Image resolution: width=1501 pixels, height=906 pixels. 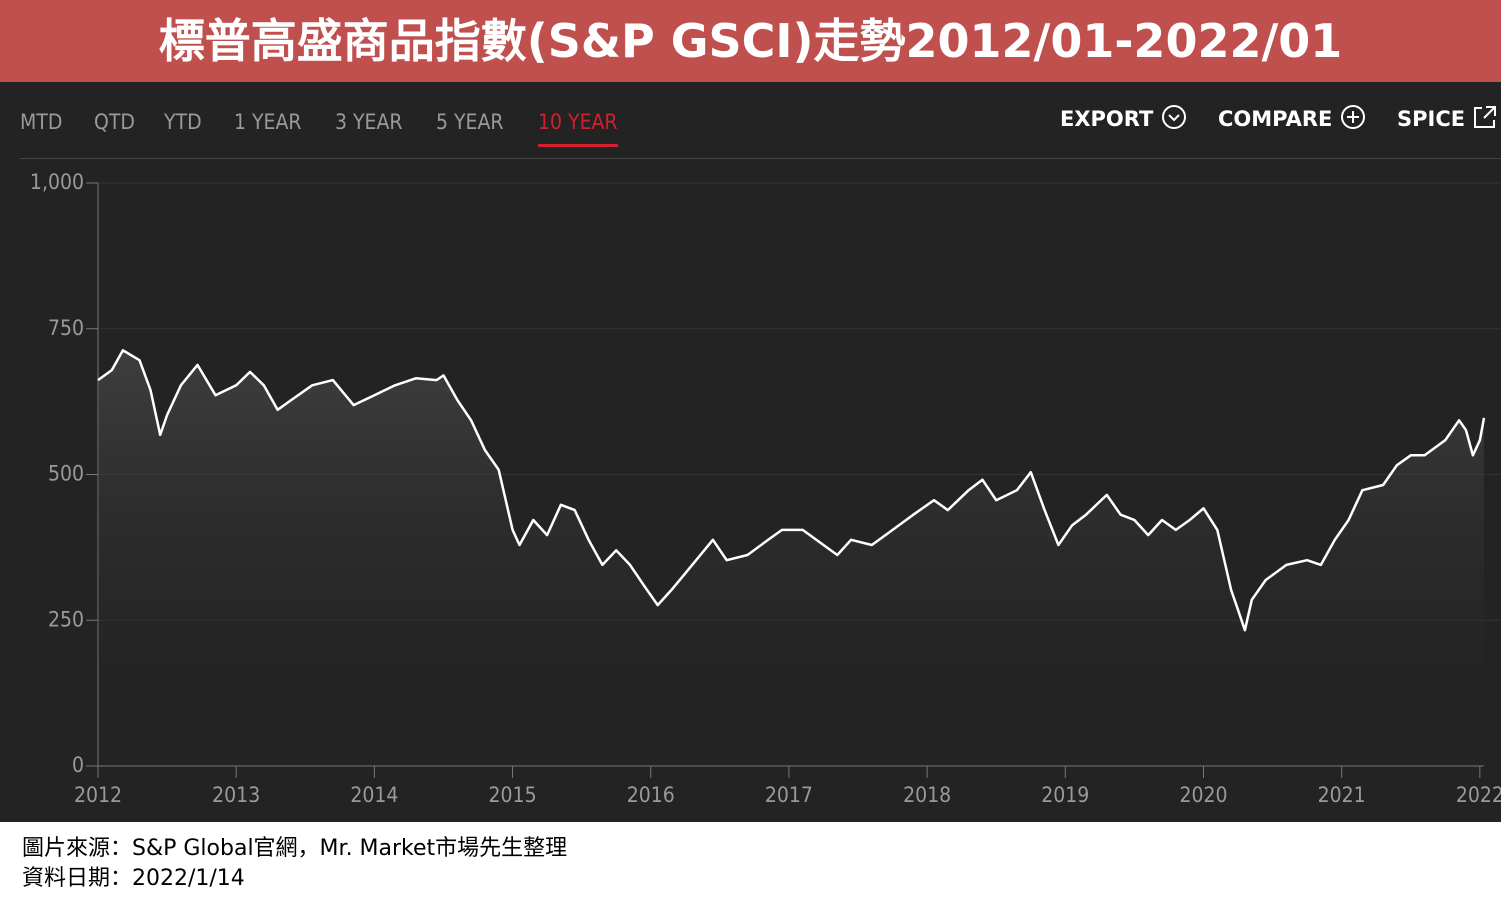 What do you see at coordinates (750, 41) in the screenshot?
I see `title-banner: 標普高盛商品指數(S&P GSCI)走勢2012/01-2022/01` at bounding box center [750, 41].